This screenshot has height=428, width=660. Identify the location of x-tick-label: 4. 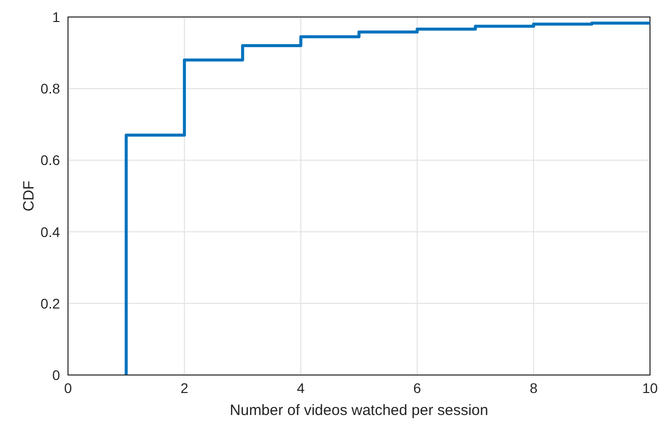
(300, 388).